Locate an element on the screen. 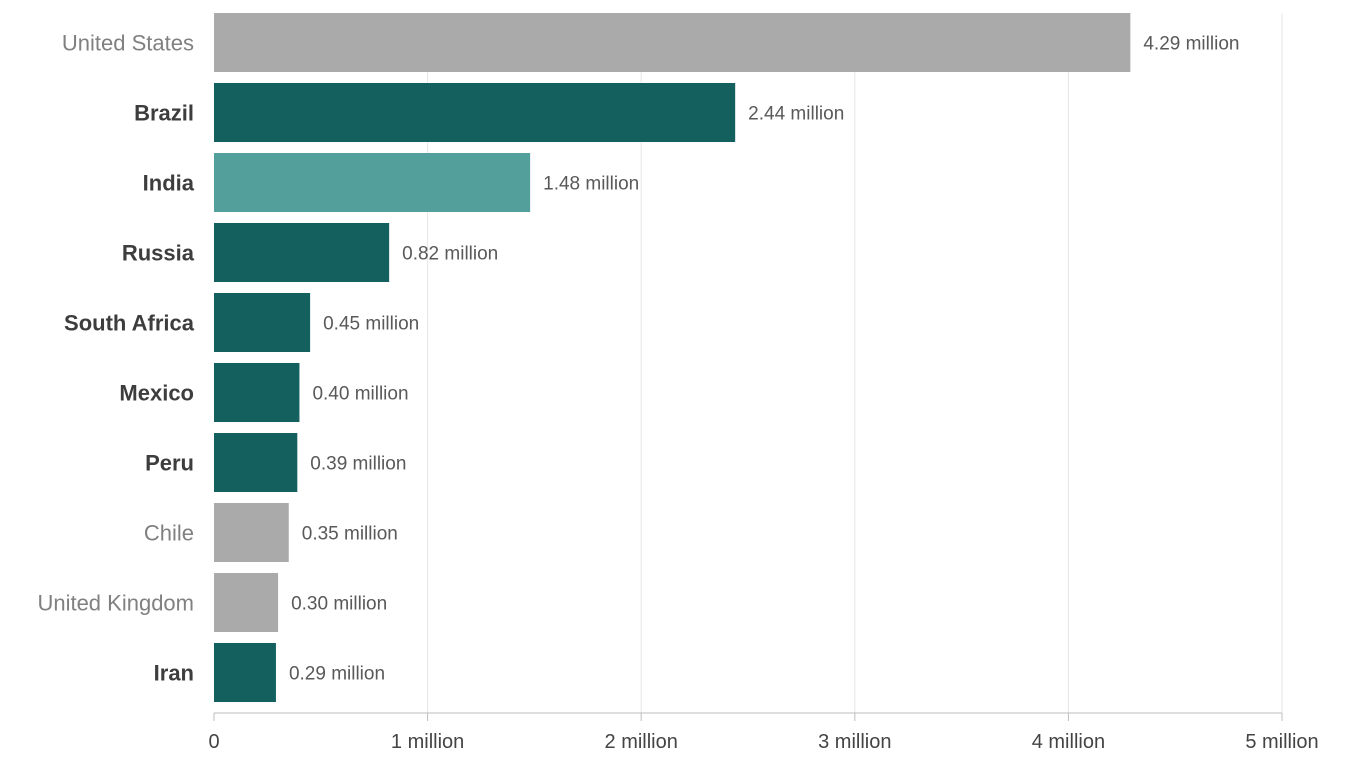 The width and height of the screenshot is (1350, 764). x-tick-label: 3 million is located at coordinates (854, 742).